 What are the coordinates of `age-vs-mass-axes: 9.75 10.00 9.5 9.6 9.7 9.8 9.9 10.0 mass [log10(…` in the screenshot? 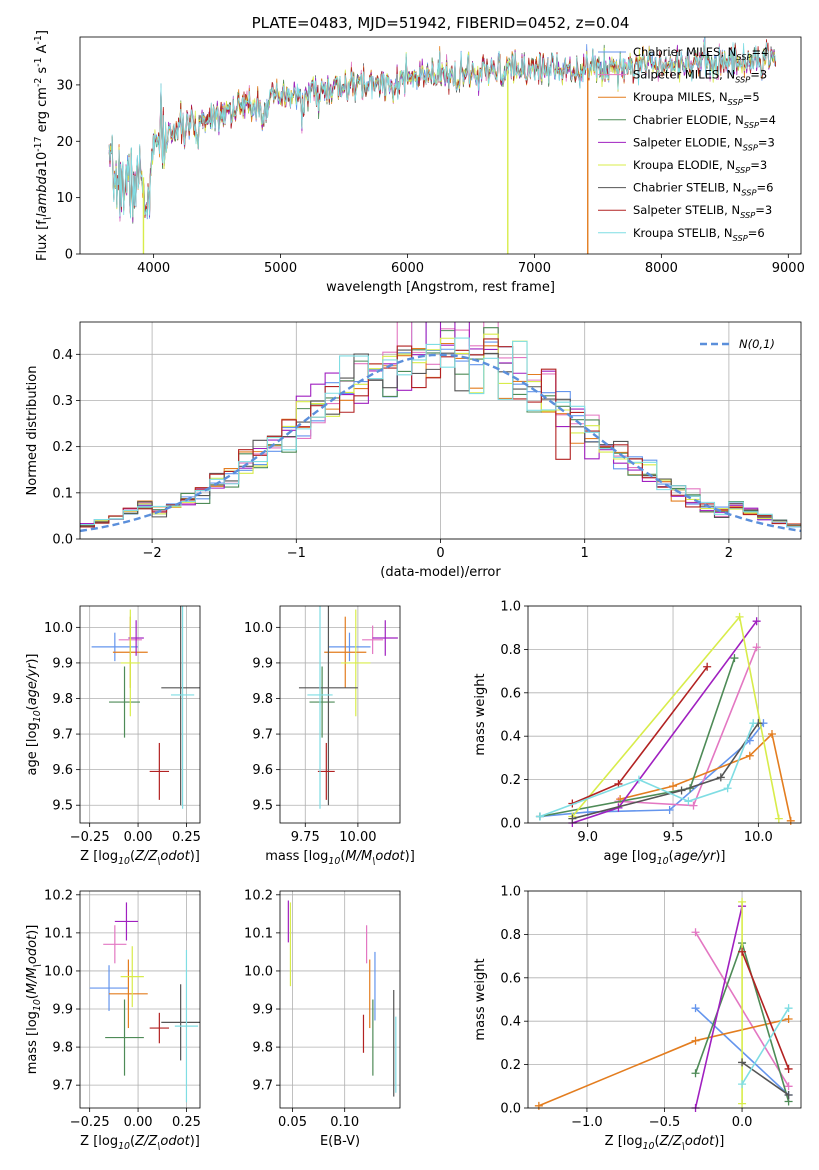 It's located at (329, 736).